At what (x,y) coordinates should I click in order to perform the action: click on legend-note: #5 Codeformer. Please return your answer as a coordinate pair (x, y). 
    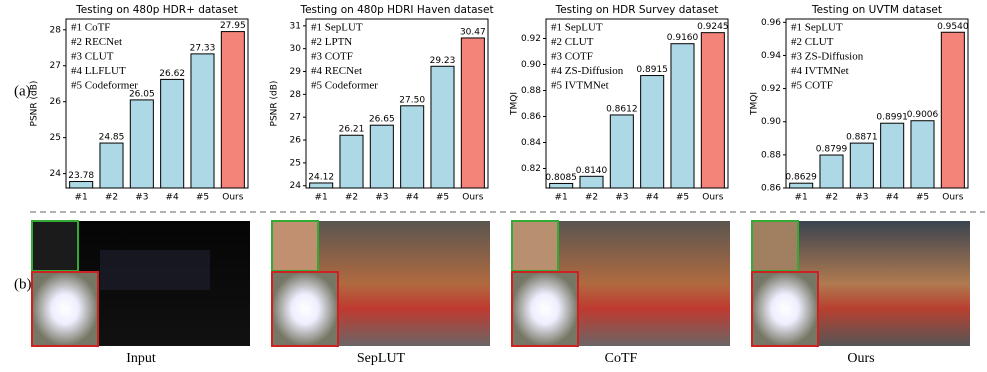
    Looking at the image, I should click on (104, 86).